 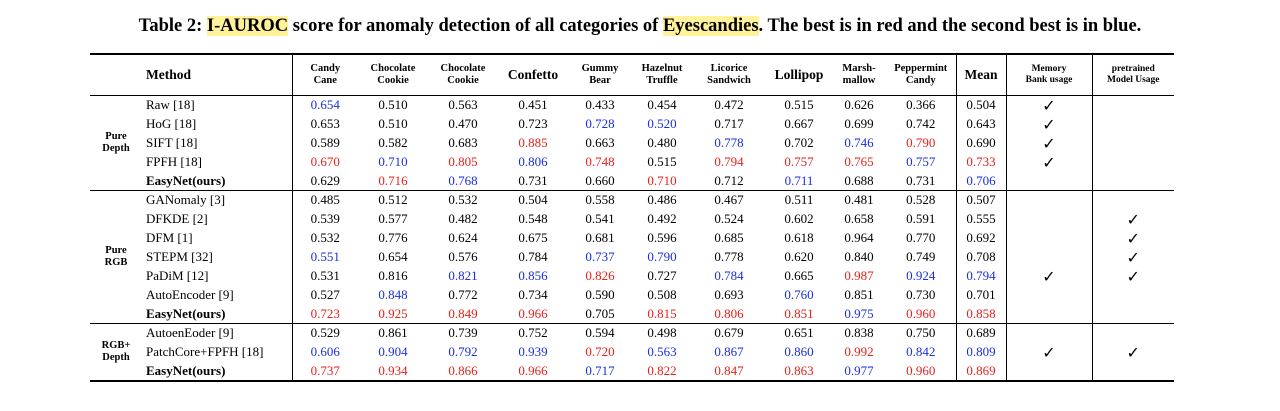 I want to click on score-cell: 0.705, so click(x=600, y=313).